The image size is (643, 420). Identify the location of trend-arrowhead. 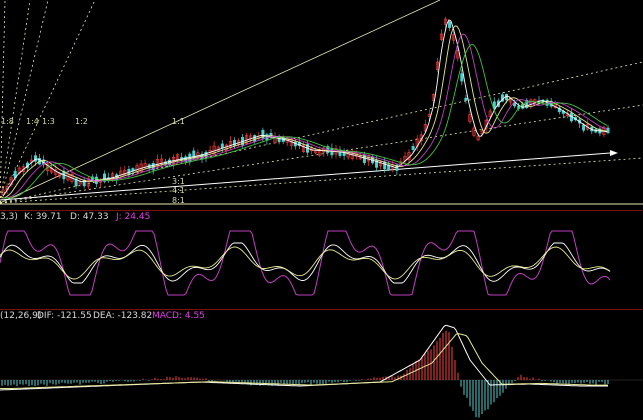
(614, 153).